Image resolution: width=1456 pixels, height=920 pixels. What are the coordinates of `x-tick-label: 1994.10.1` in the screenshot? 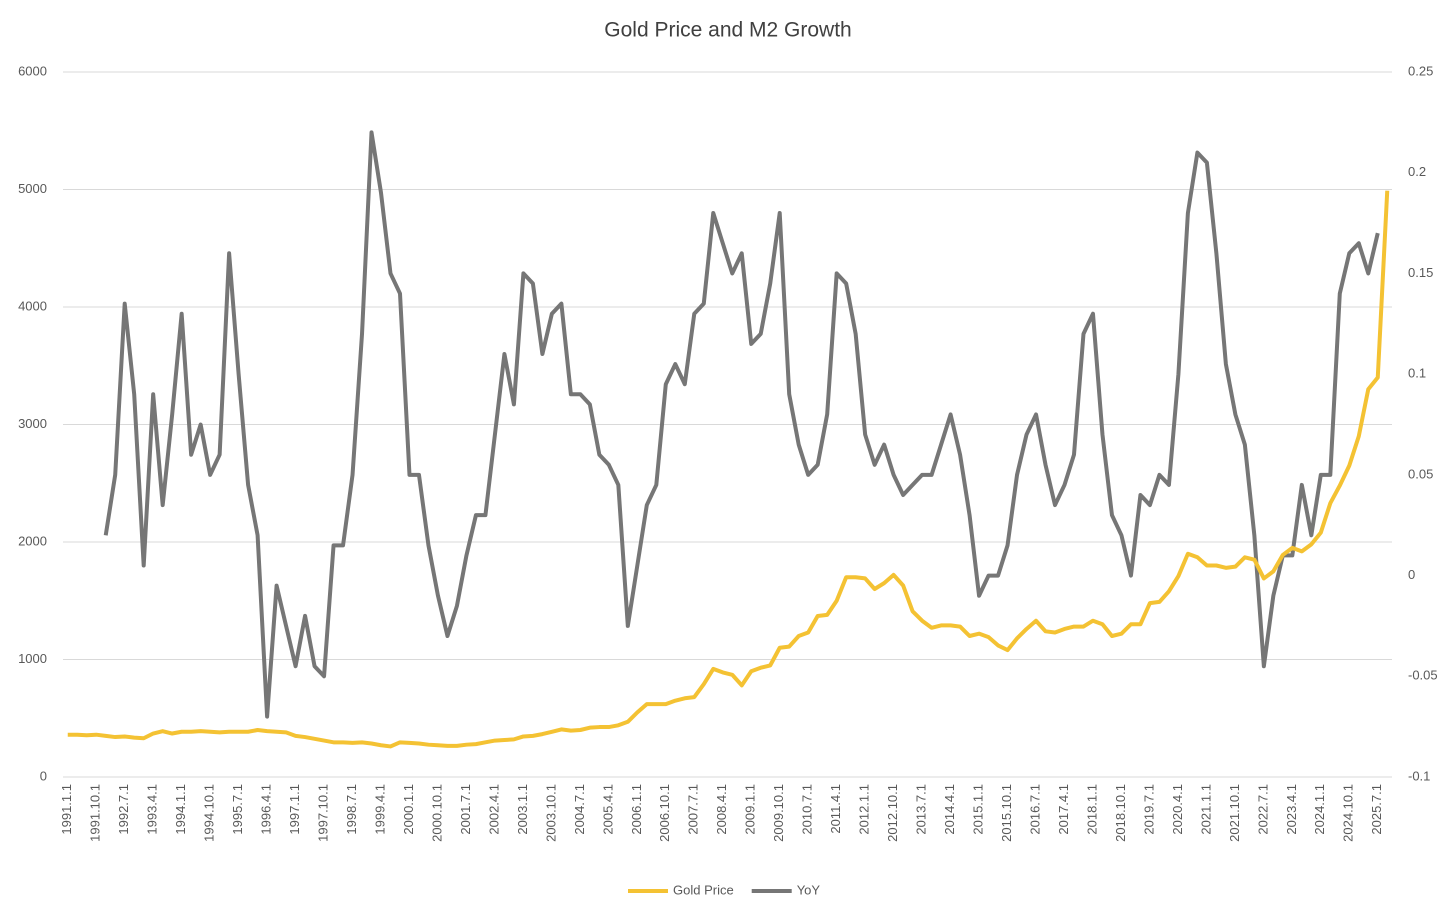 It's located at (209, 813).